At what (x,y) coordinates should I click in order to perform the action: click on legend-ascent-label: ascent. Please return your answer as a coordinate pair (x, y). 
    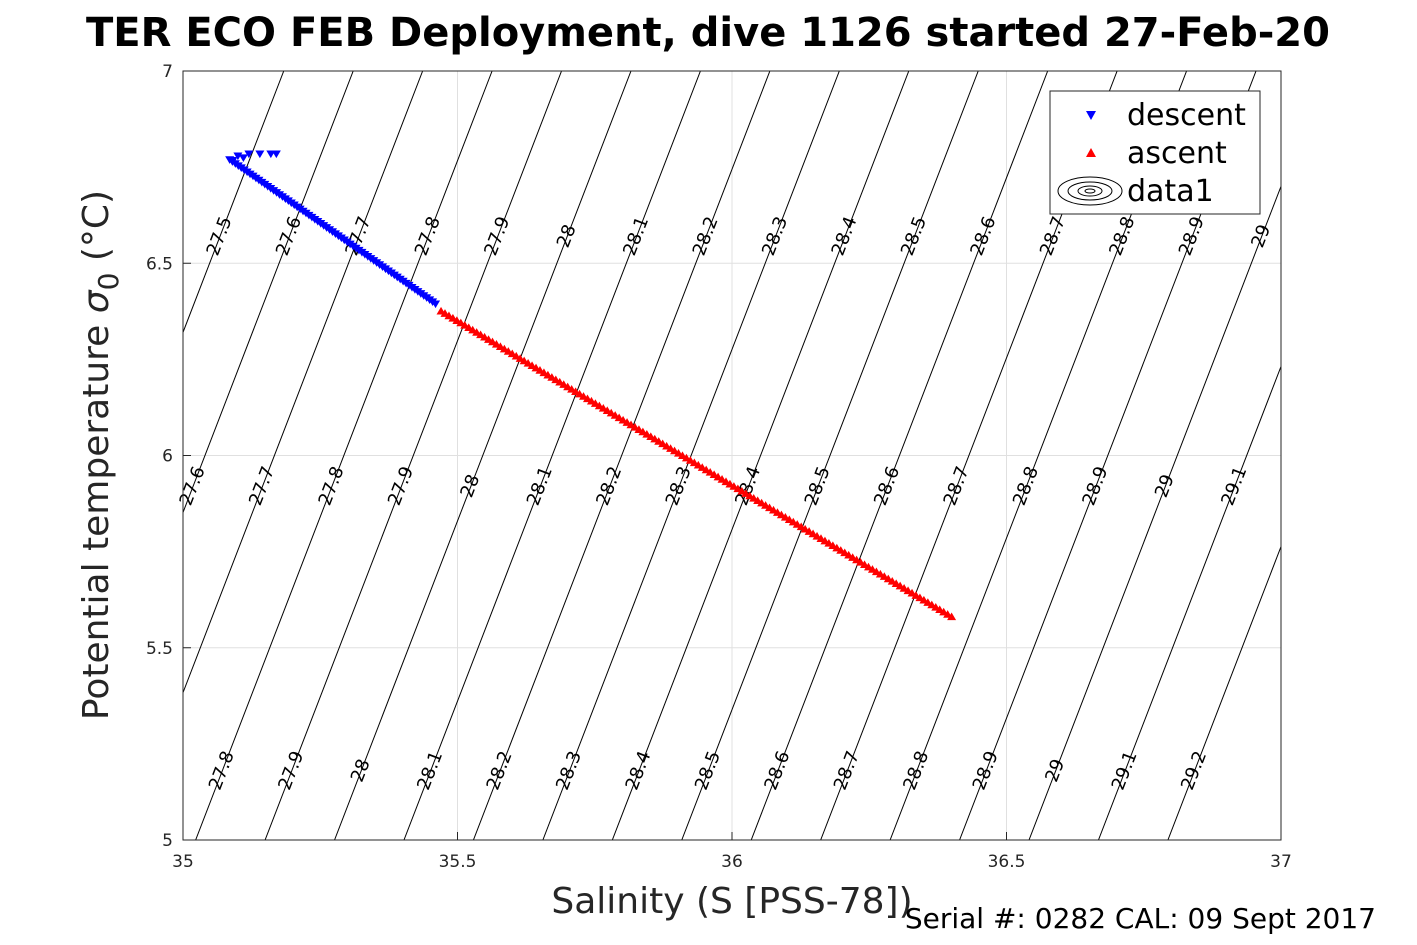
    Looking at the image, I should click on (1177, 153).